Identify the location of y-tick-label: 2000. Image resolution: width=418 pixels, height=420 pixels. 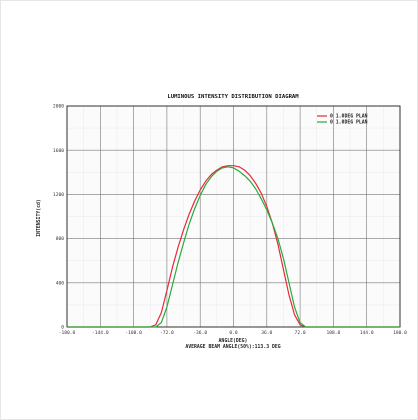
(58, 107).